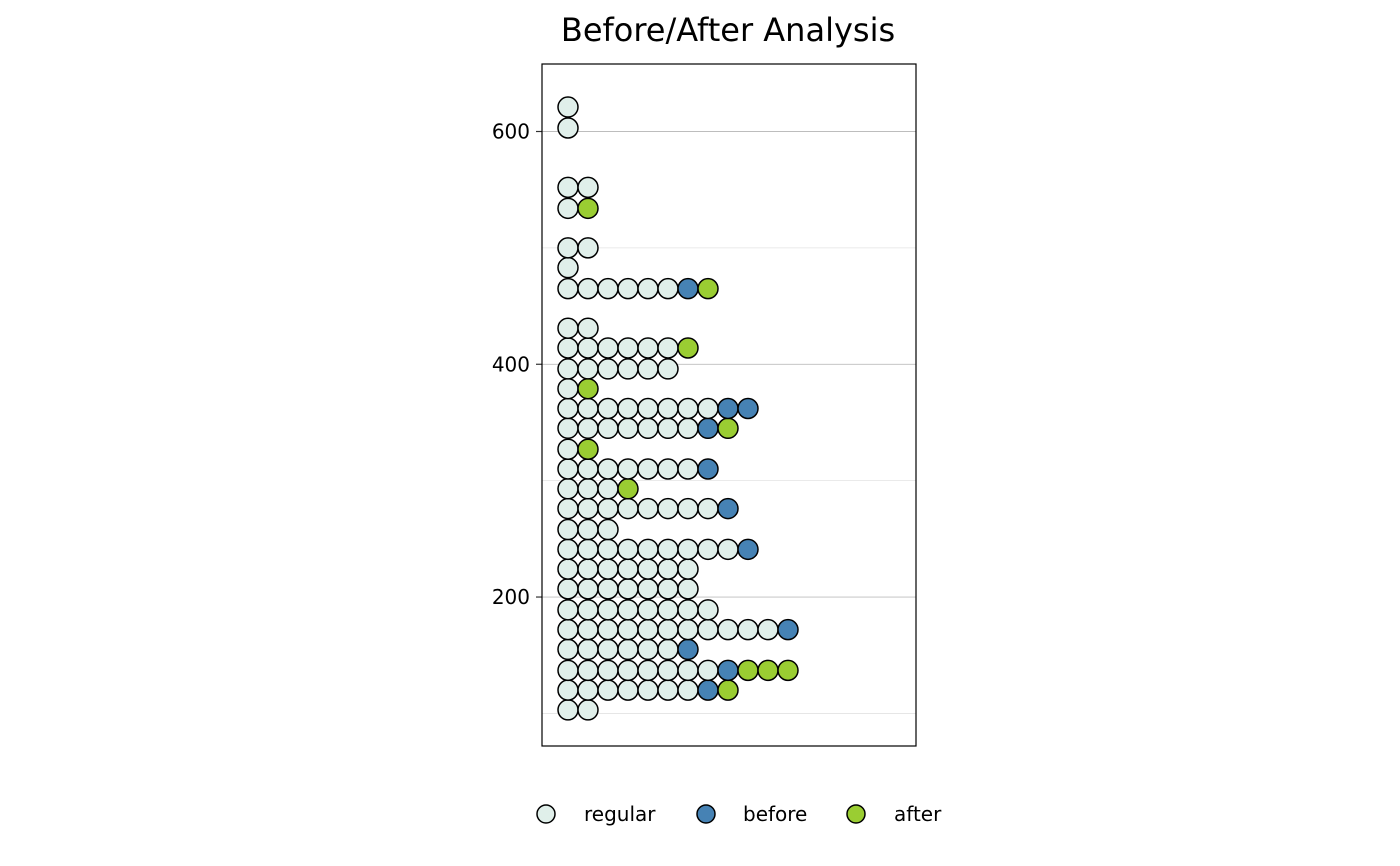 The height and width of the screenshot is (866, 1400). What do you see at coordinates (511, 132) in the screenshot?
I see `y-tick-label: 600` at bounding box center [511, 132].